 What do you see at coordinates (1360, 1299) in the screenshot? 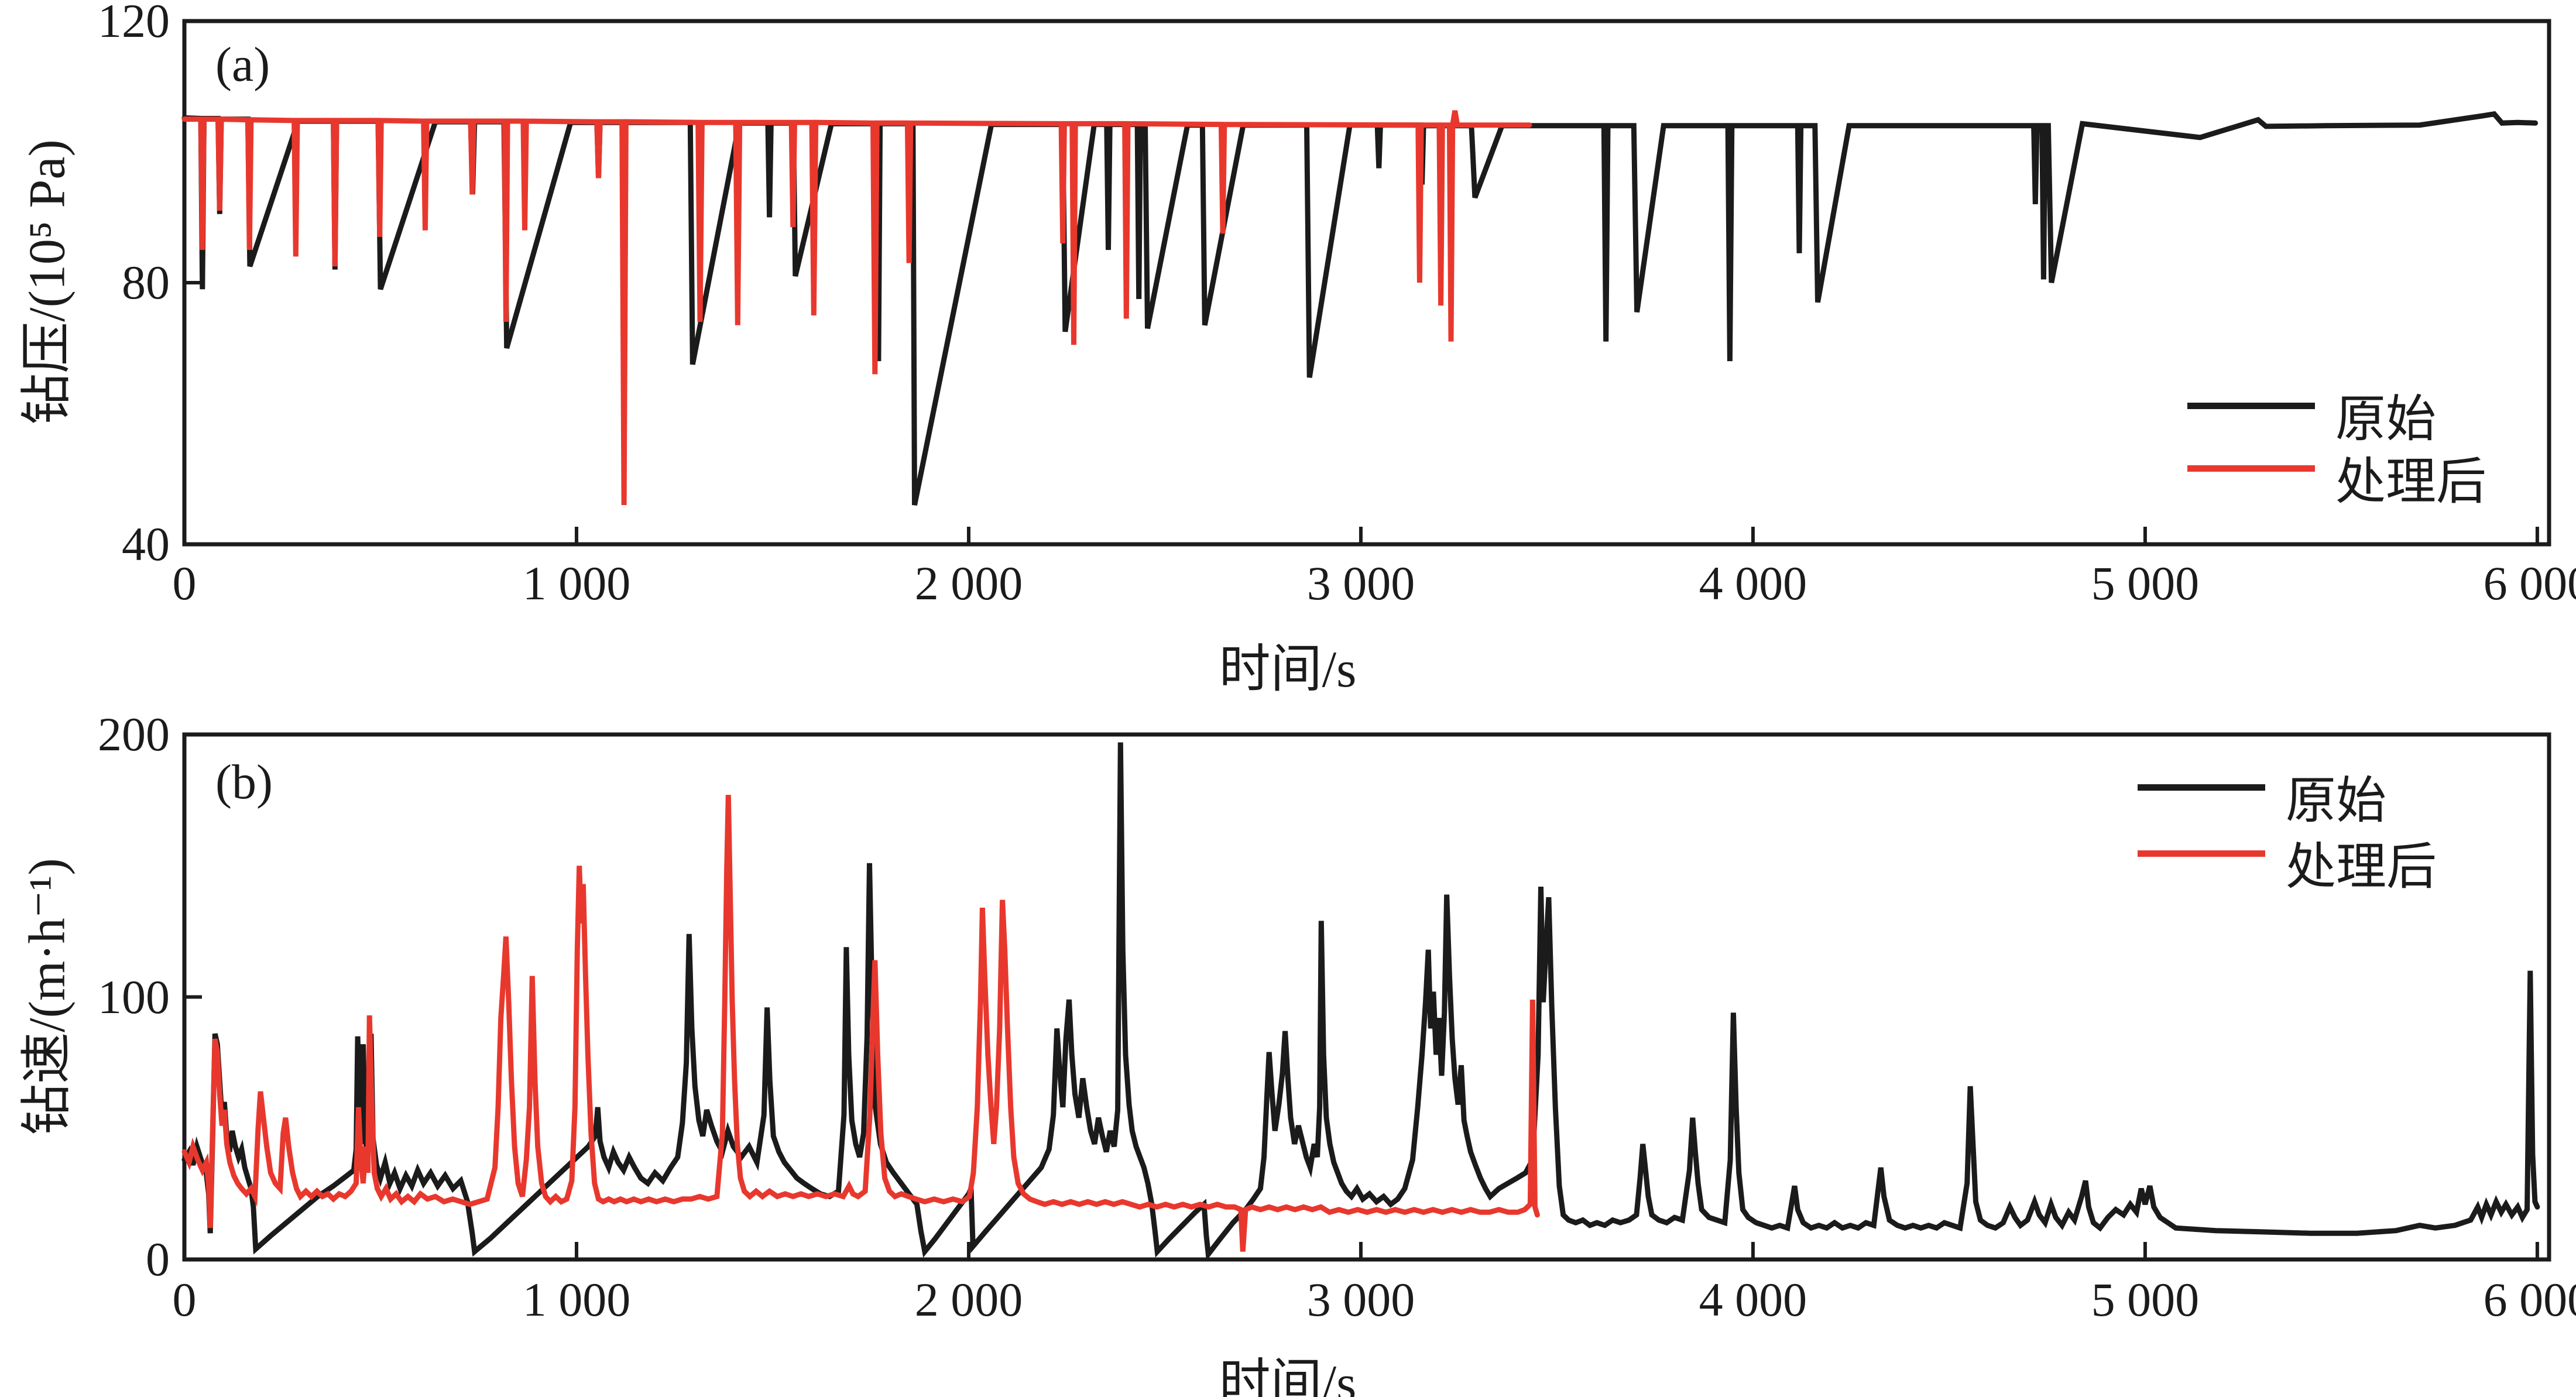
I see `panel-b-xtick-label: 3 000` at bounding box center [1360, 1299].